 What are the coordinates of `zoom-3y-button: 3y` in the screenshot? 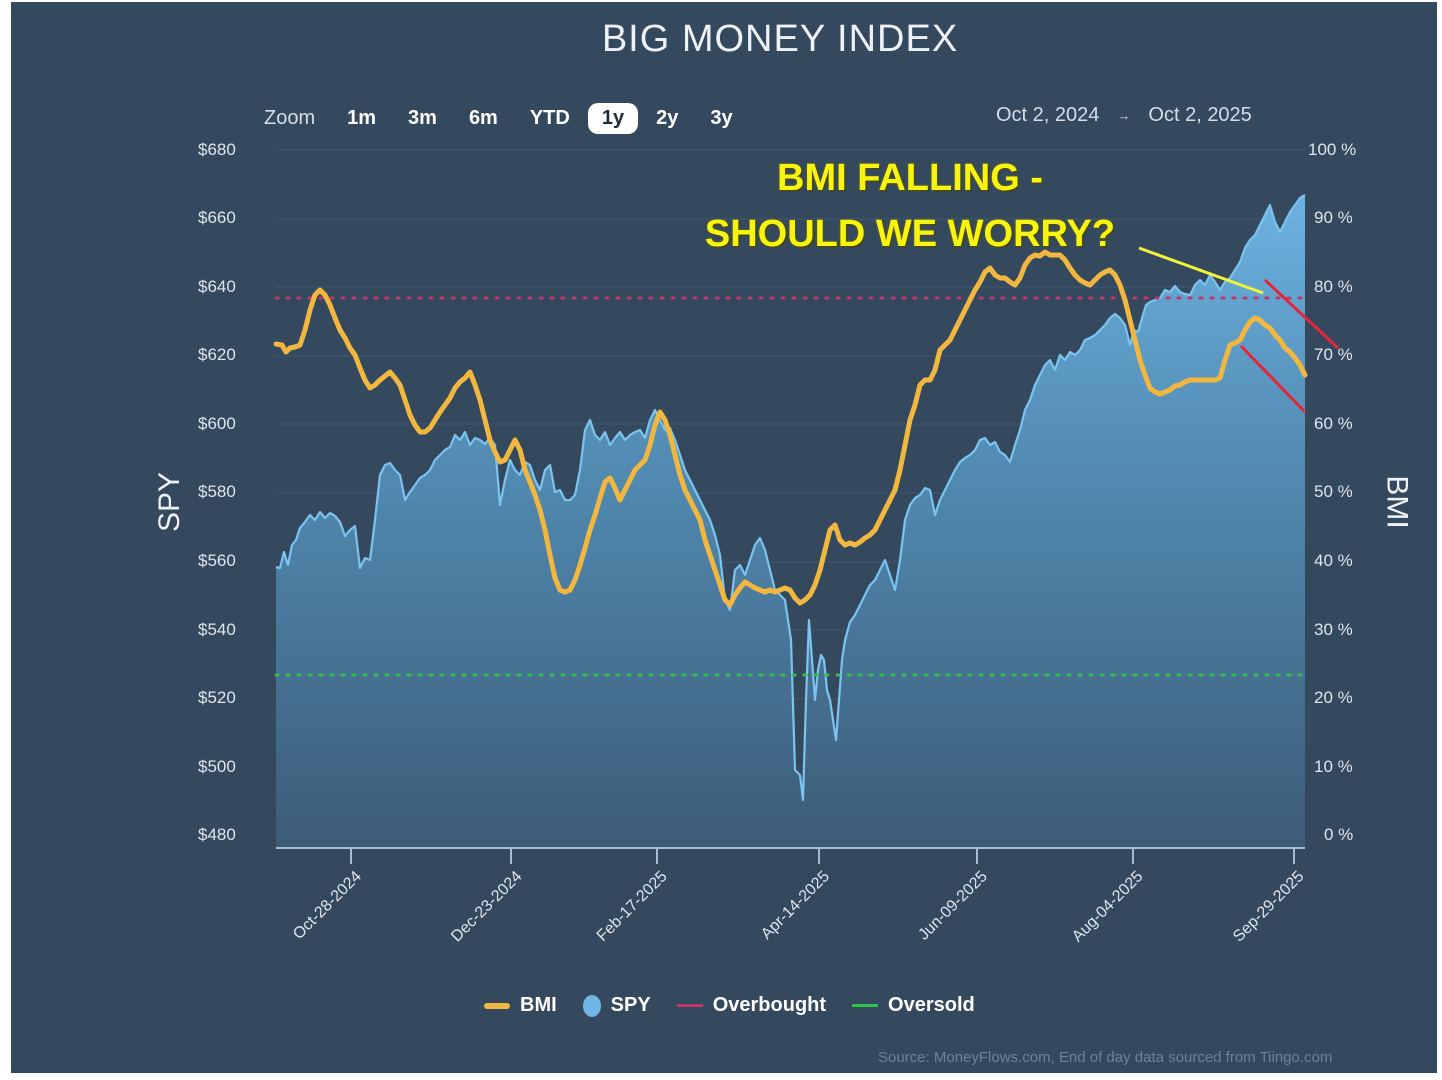 It's located at (721, 117).